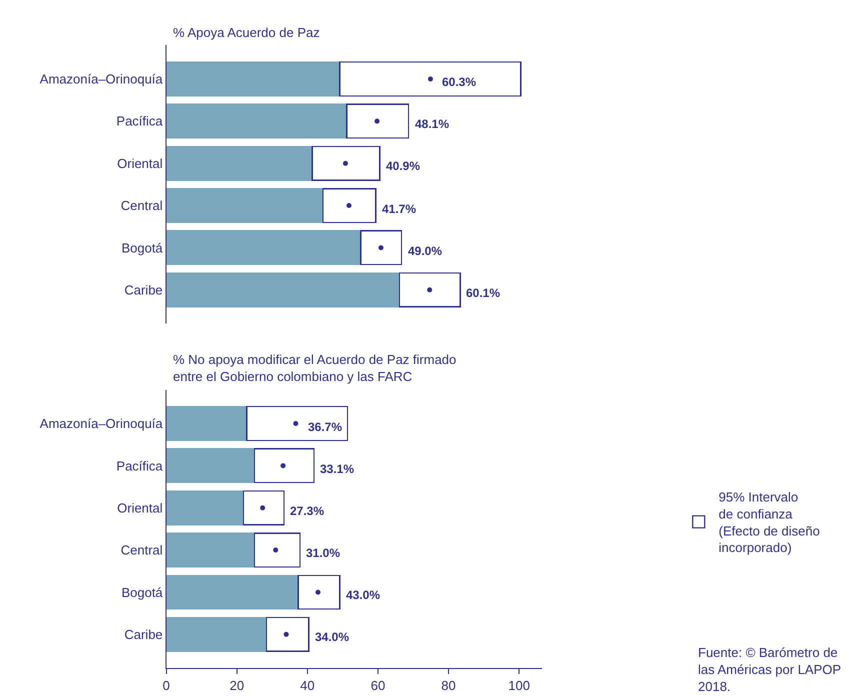  What do you see at coordinates (769, 523) in the screenshot?
I see `legend-label: 95% Intervalo de confianza (Efecto de diseño incorporado)` at bounding box center [769, 523].